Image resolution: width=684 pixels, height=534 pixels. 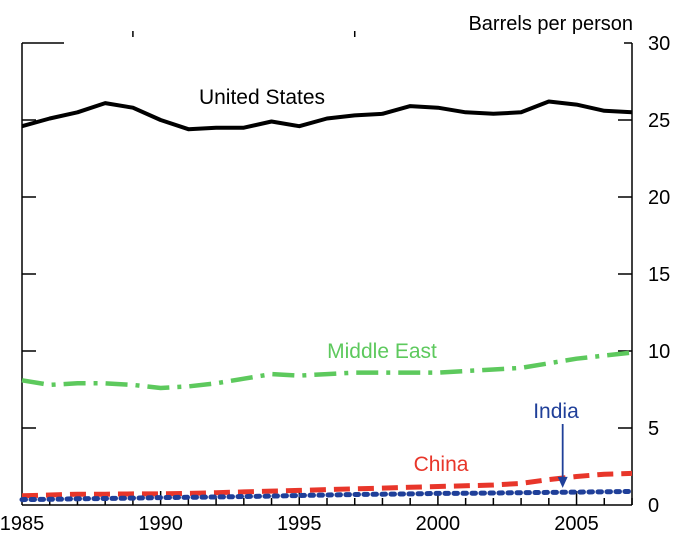 What do you see at coordinates (659, 198) in the screenshot?
I see `y-tick-label: 20` at bounding box center [659, 198].